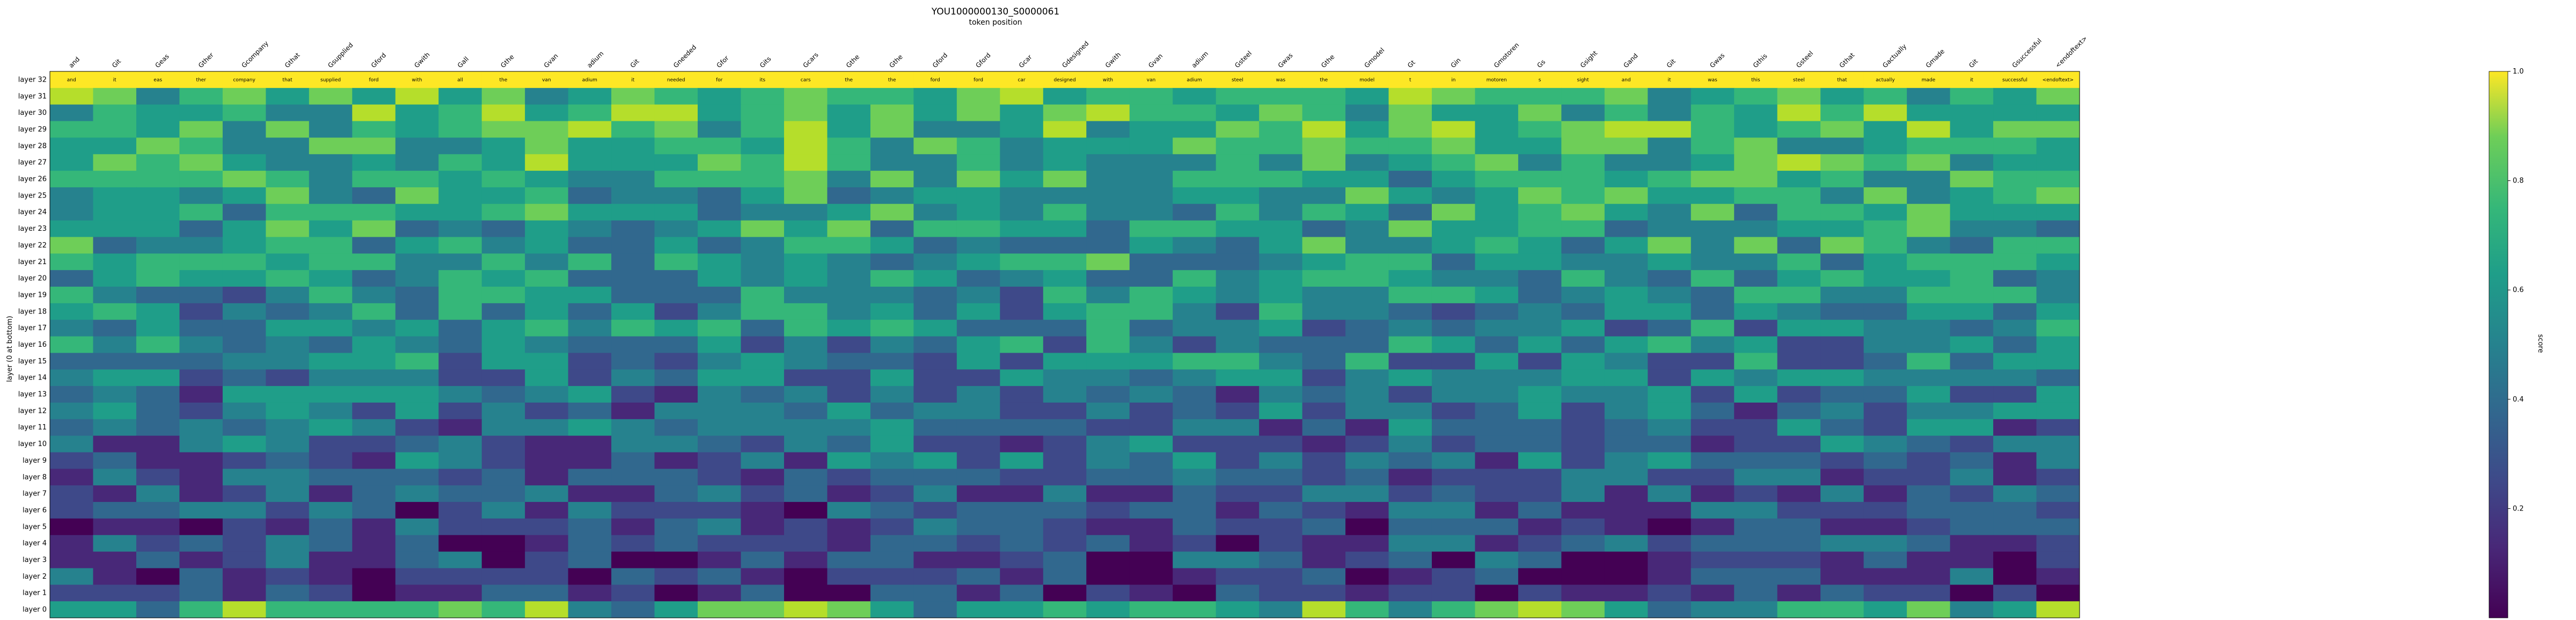 The image size is (2576, 620). Describe the element at coordinates (995, 11) in the screenshot. I see `chart-title: YOU1000000130_S0000061` at that location.